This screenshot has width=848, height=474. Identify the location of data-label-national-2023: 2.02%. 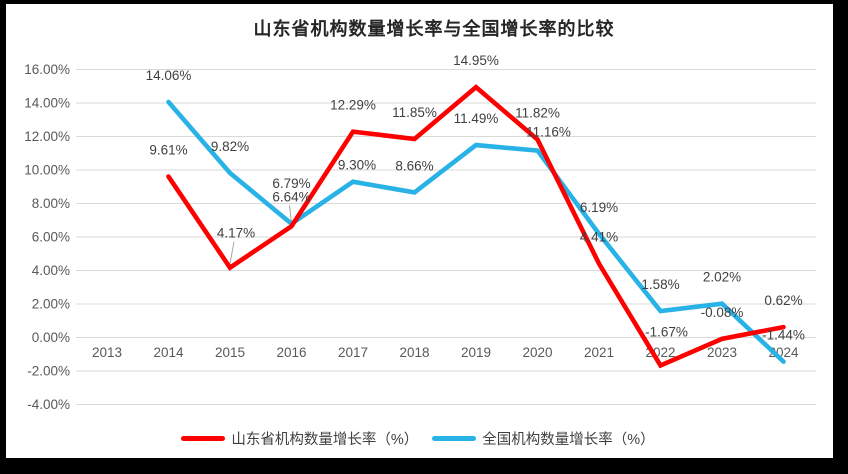
(722, 277).